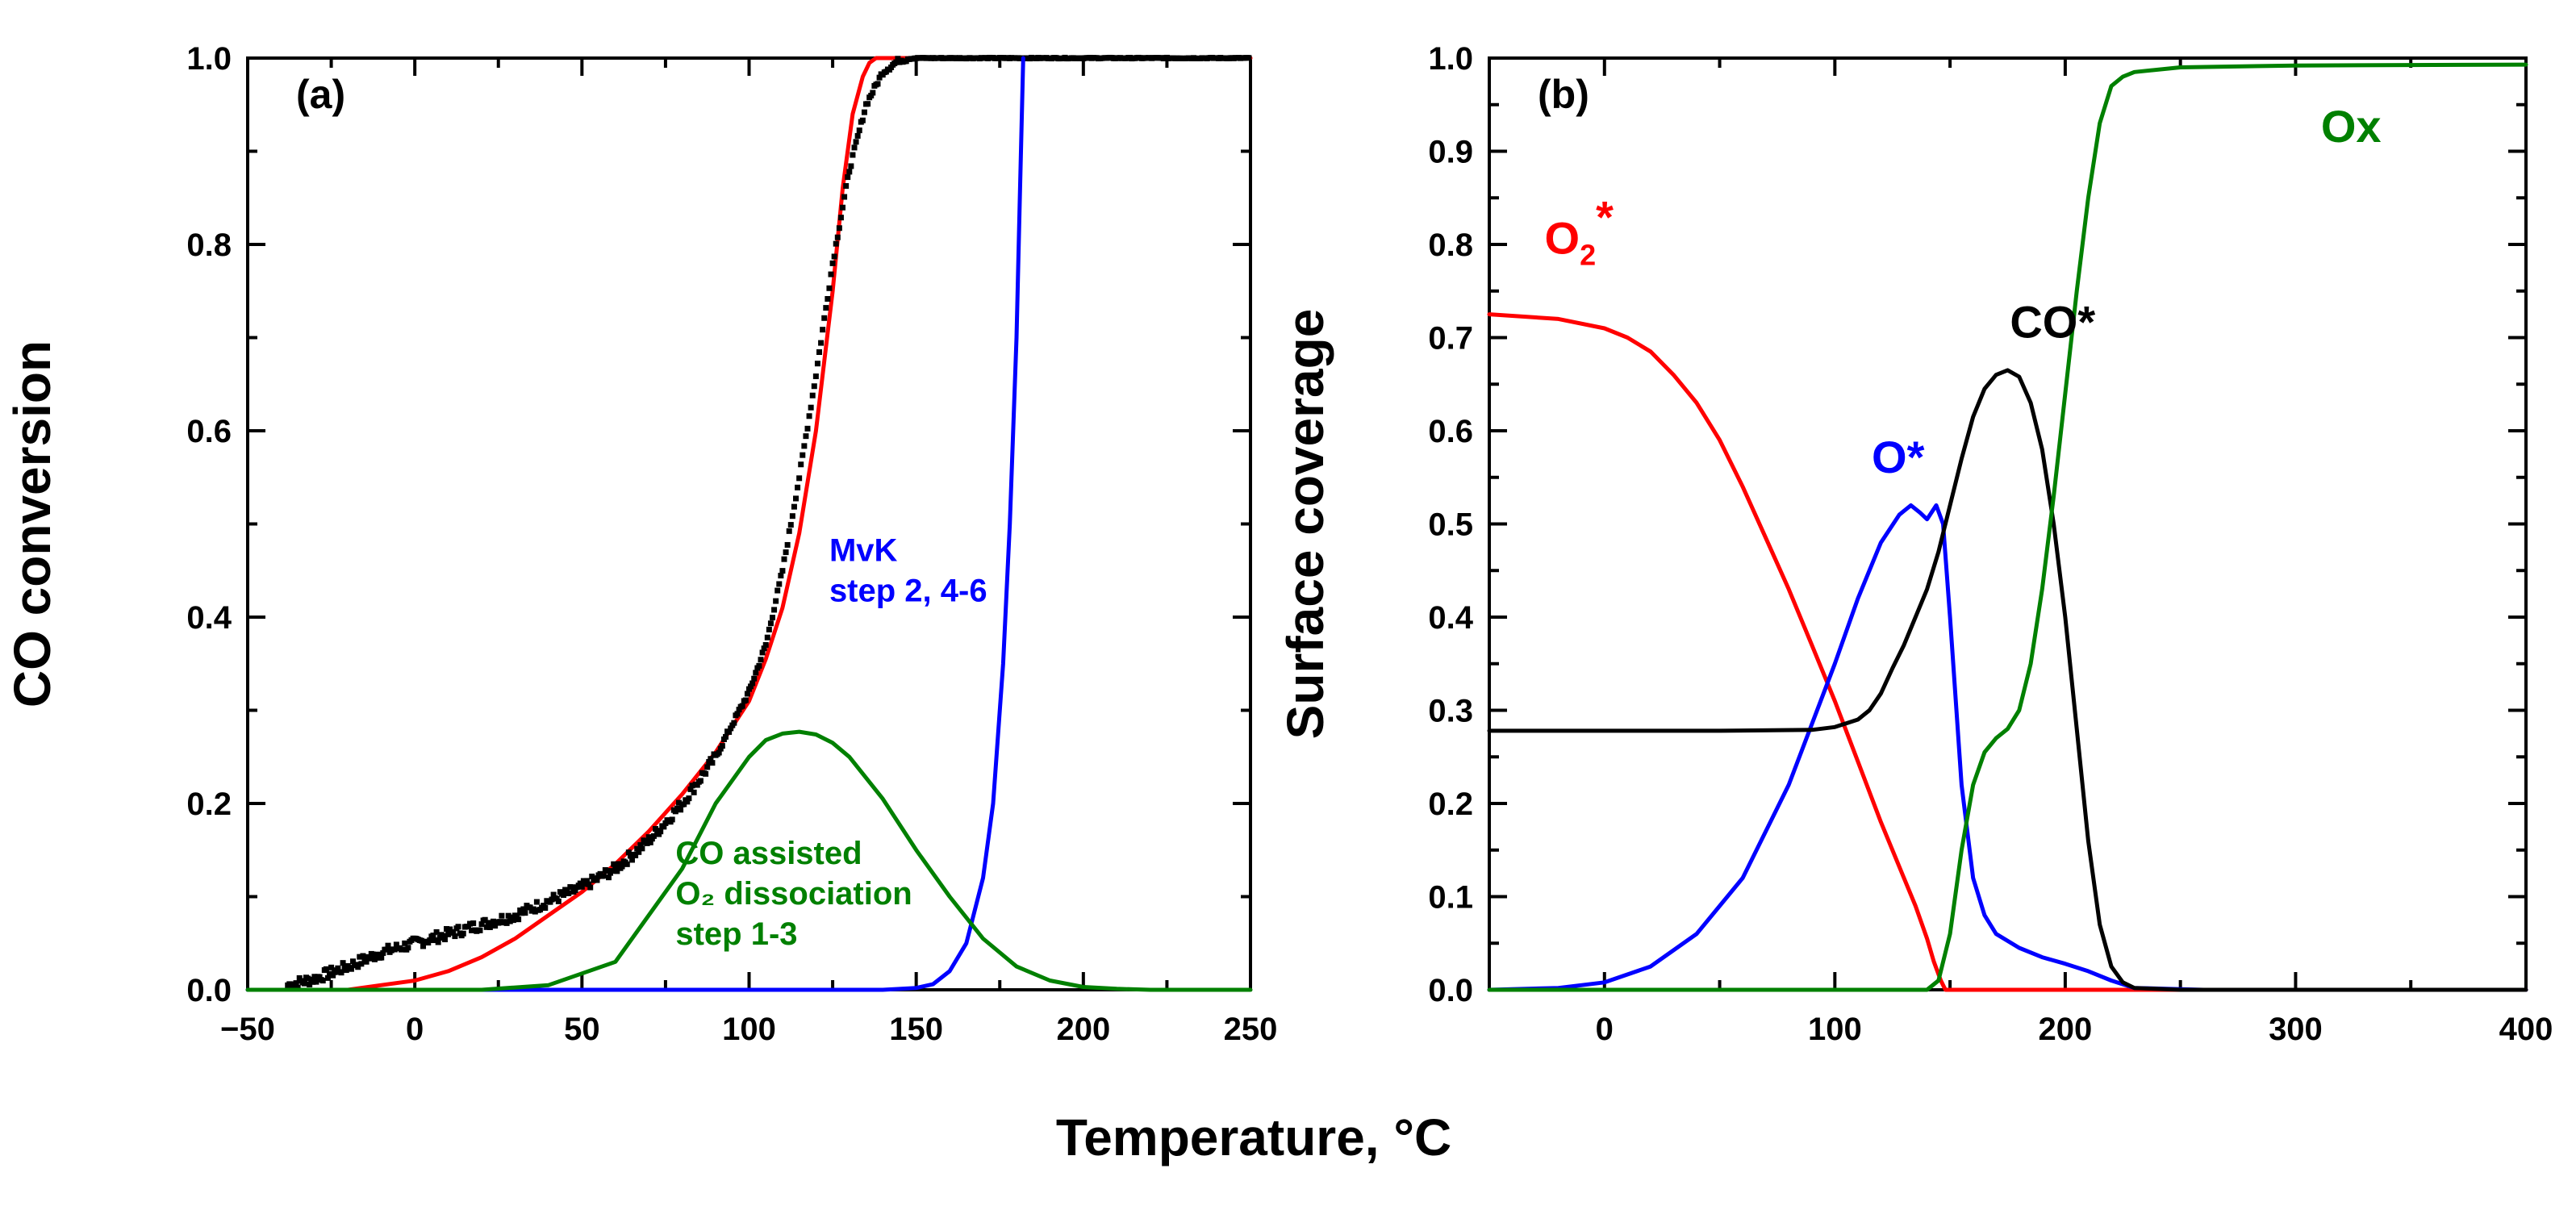  What do you see at coordinates (2351, 126) in the screenshot?
I see `series-label-text: Ox` at bounding box center [2351, 126].